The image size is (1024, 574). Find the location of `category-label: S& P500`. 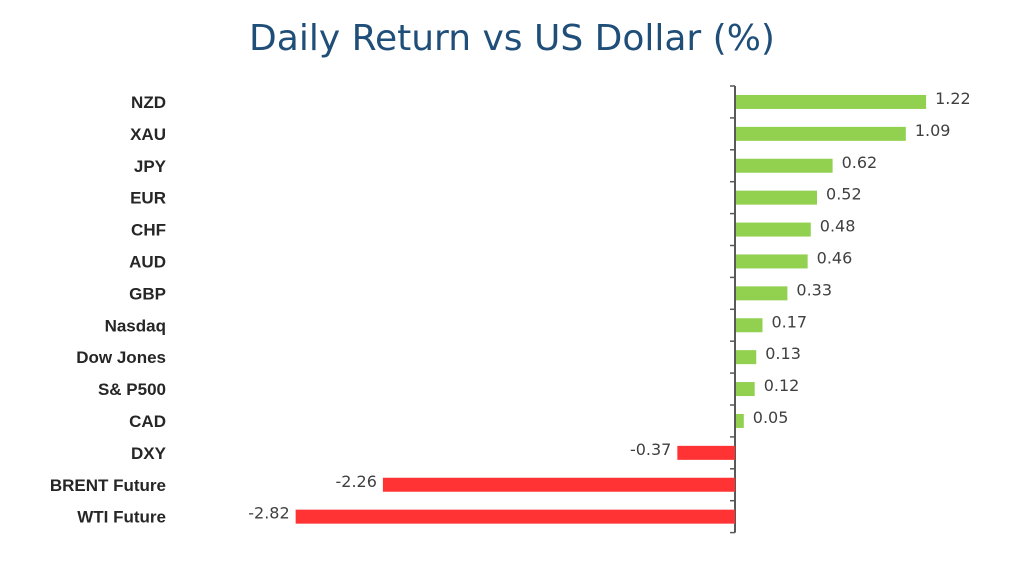

category-label: S& P500 is located at coordinates (132, 389).